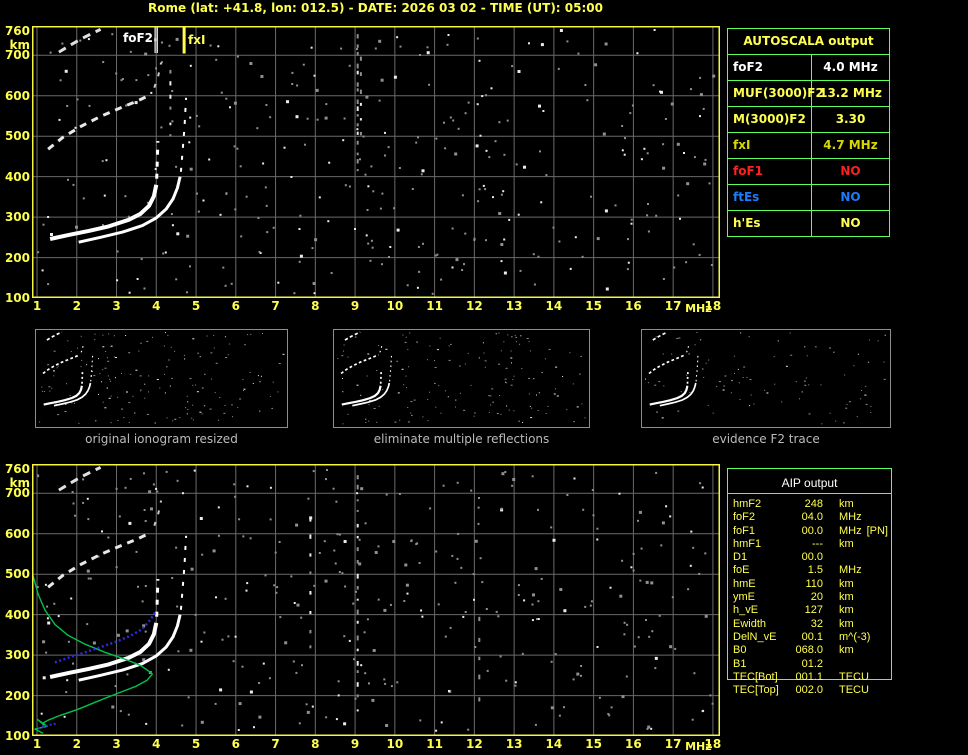 Image resolution: width=968 pixels, height=755 pixels. What do you see at coordinates (811, 504) in the screenshot?
I see `aip-row: hmF2 248 km` at bounding box center [811, 504].